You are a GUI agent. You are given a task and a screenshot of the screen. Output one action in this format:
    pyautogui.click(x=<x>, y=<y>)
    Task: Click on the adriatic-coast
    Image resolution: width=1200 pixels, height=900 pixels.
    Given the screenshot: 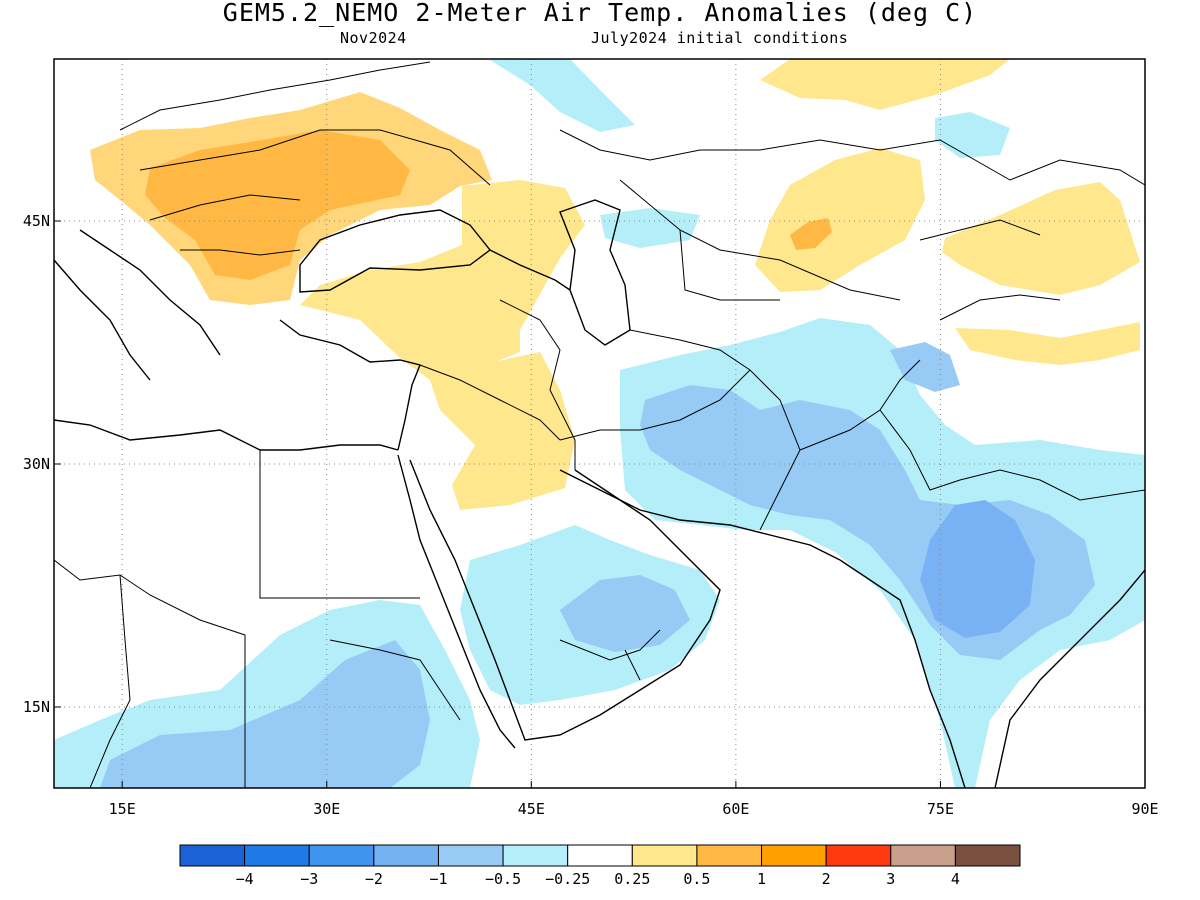 What is the action you would take?
    pyautogui.click(x=150, y=292)
    